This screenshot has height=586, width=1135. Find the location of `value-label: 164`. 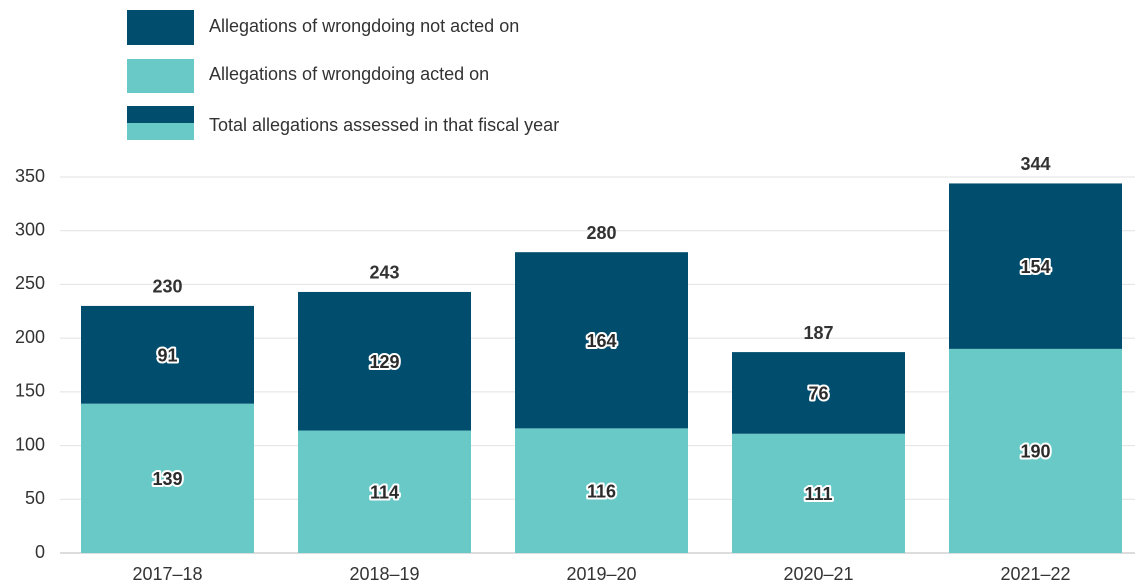

value-label: 164 is located at coordinates (601, 341).